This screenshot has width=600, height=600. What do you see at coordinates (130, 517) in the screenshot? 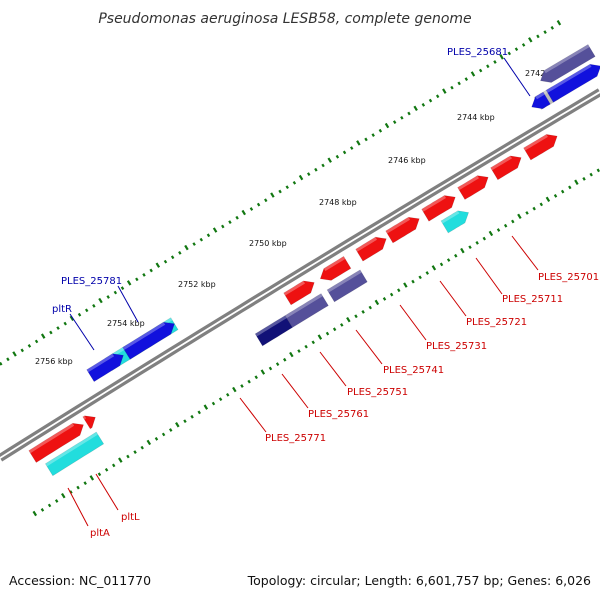
I see `label-pltL: pltL` at bounding box center [130, 517].